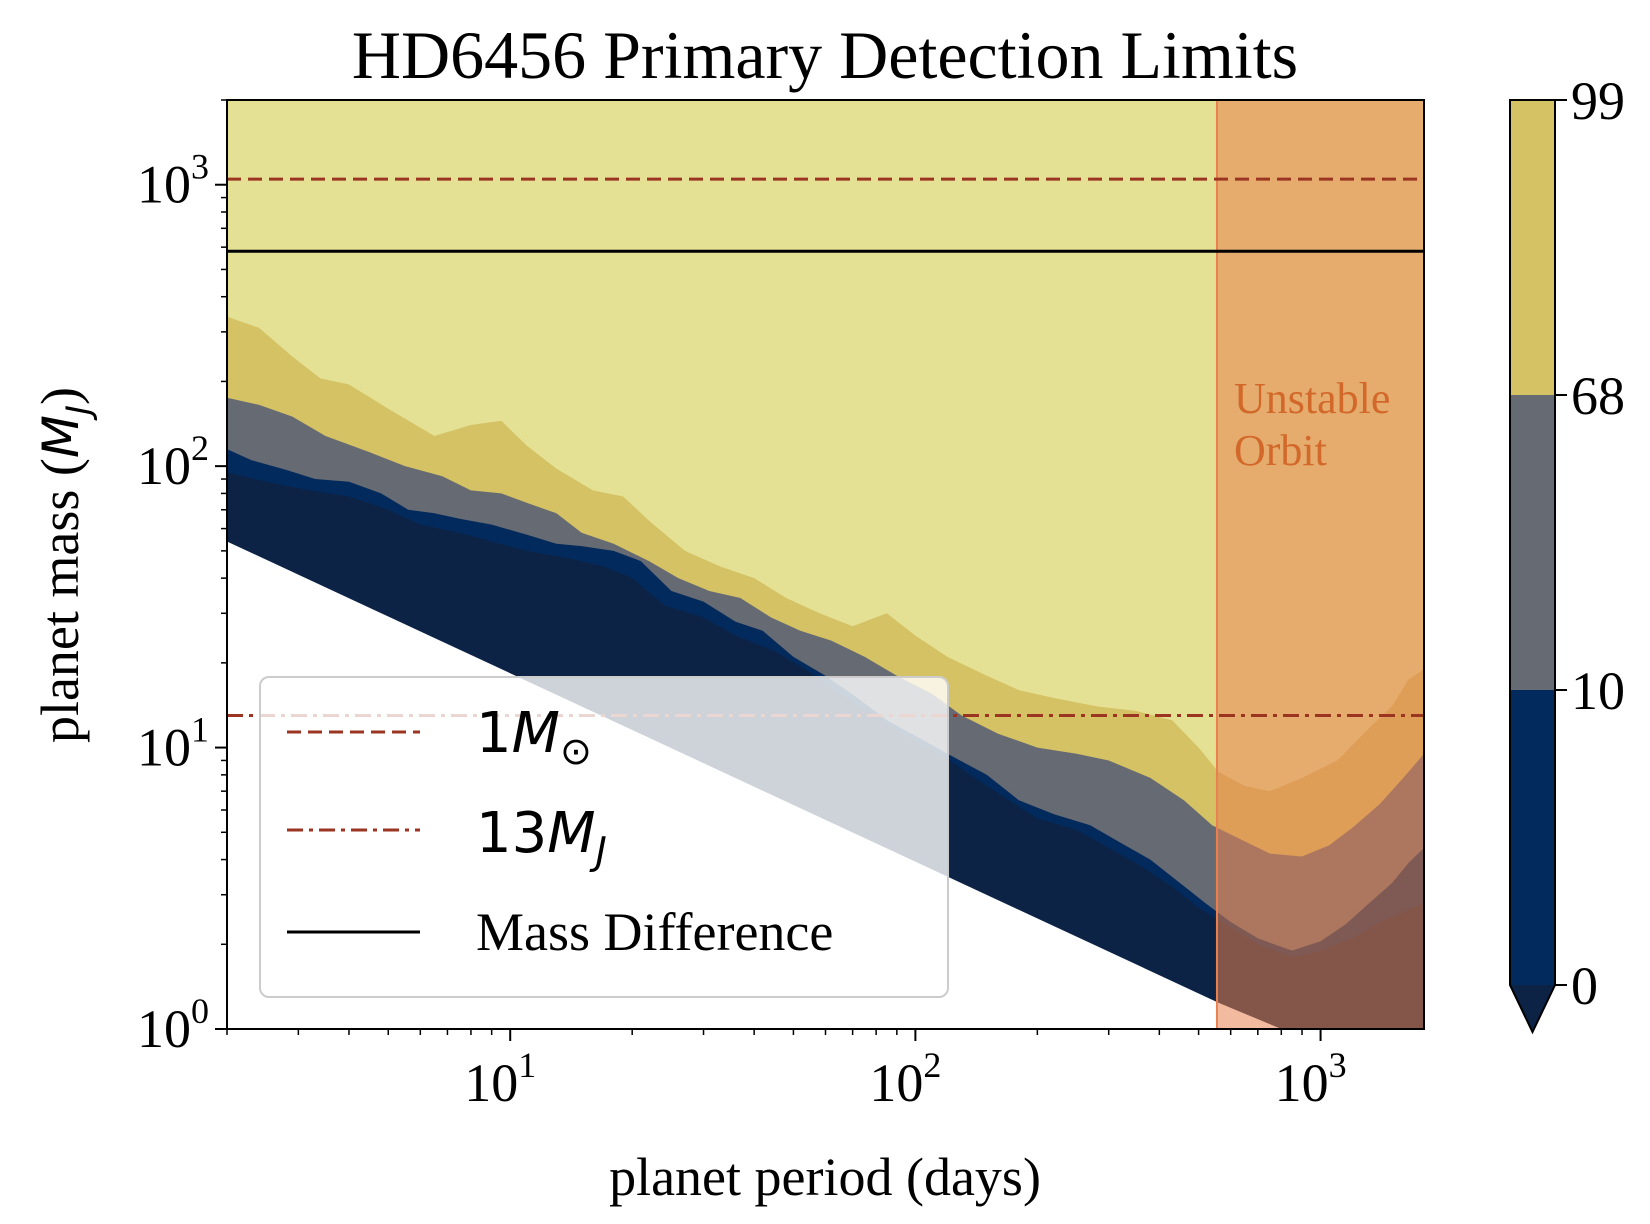 Image resolution: width=1650 pixels, height=1224 pixels. I want to click on colorbar-frame, so click(1532, 567).